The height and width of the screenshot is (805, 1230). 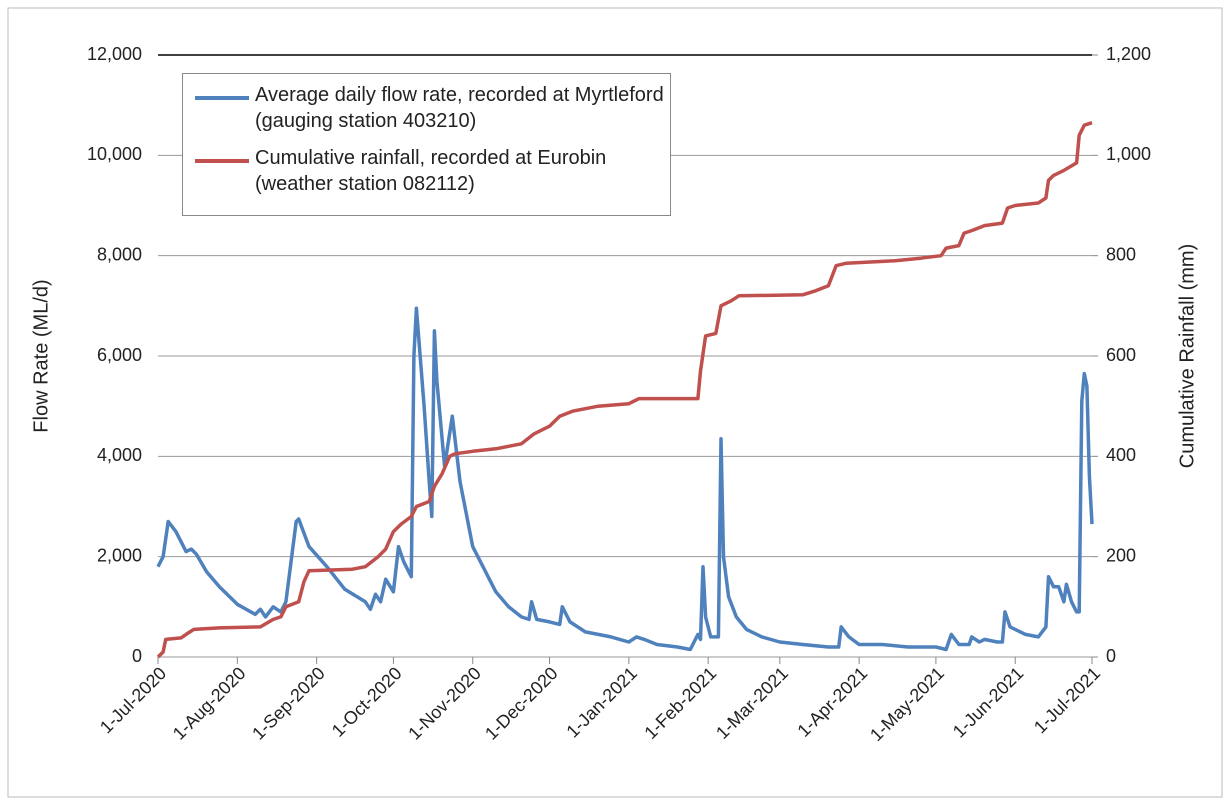 What do you see at coordinates (1121, 555) in the screenshot?
I see `y2-tick-label: 200` at bounding box center [1121, 555].